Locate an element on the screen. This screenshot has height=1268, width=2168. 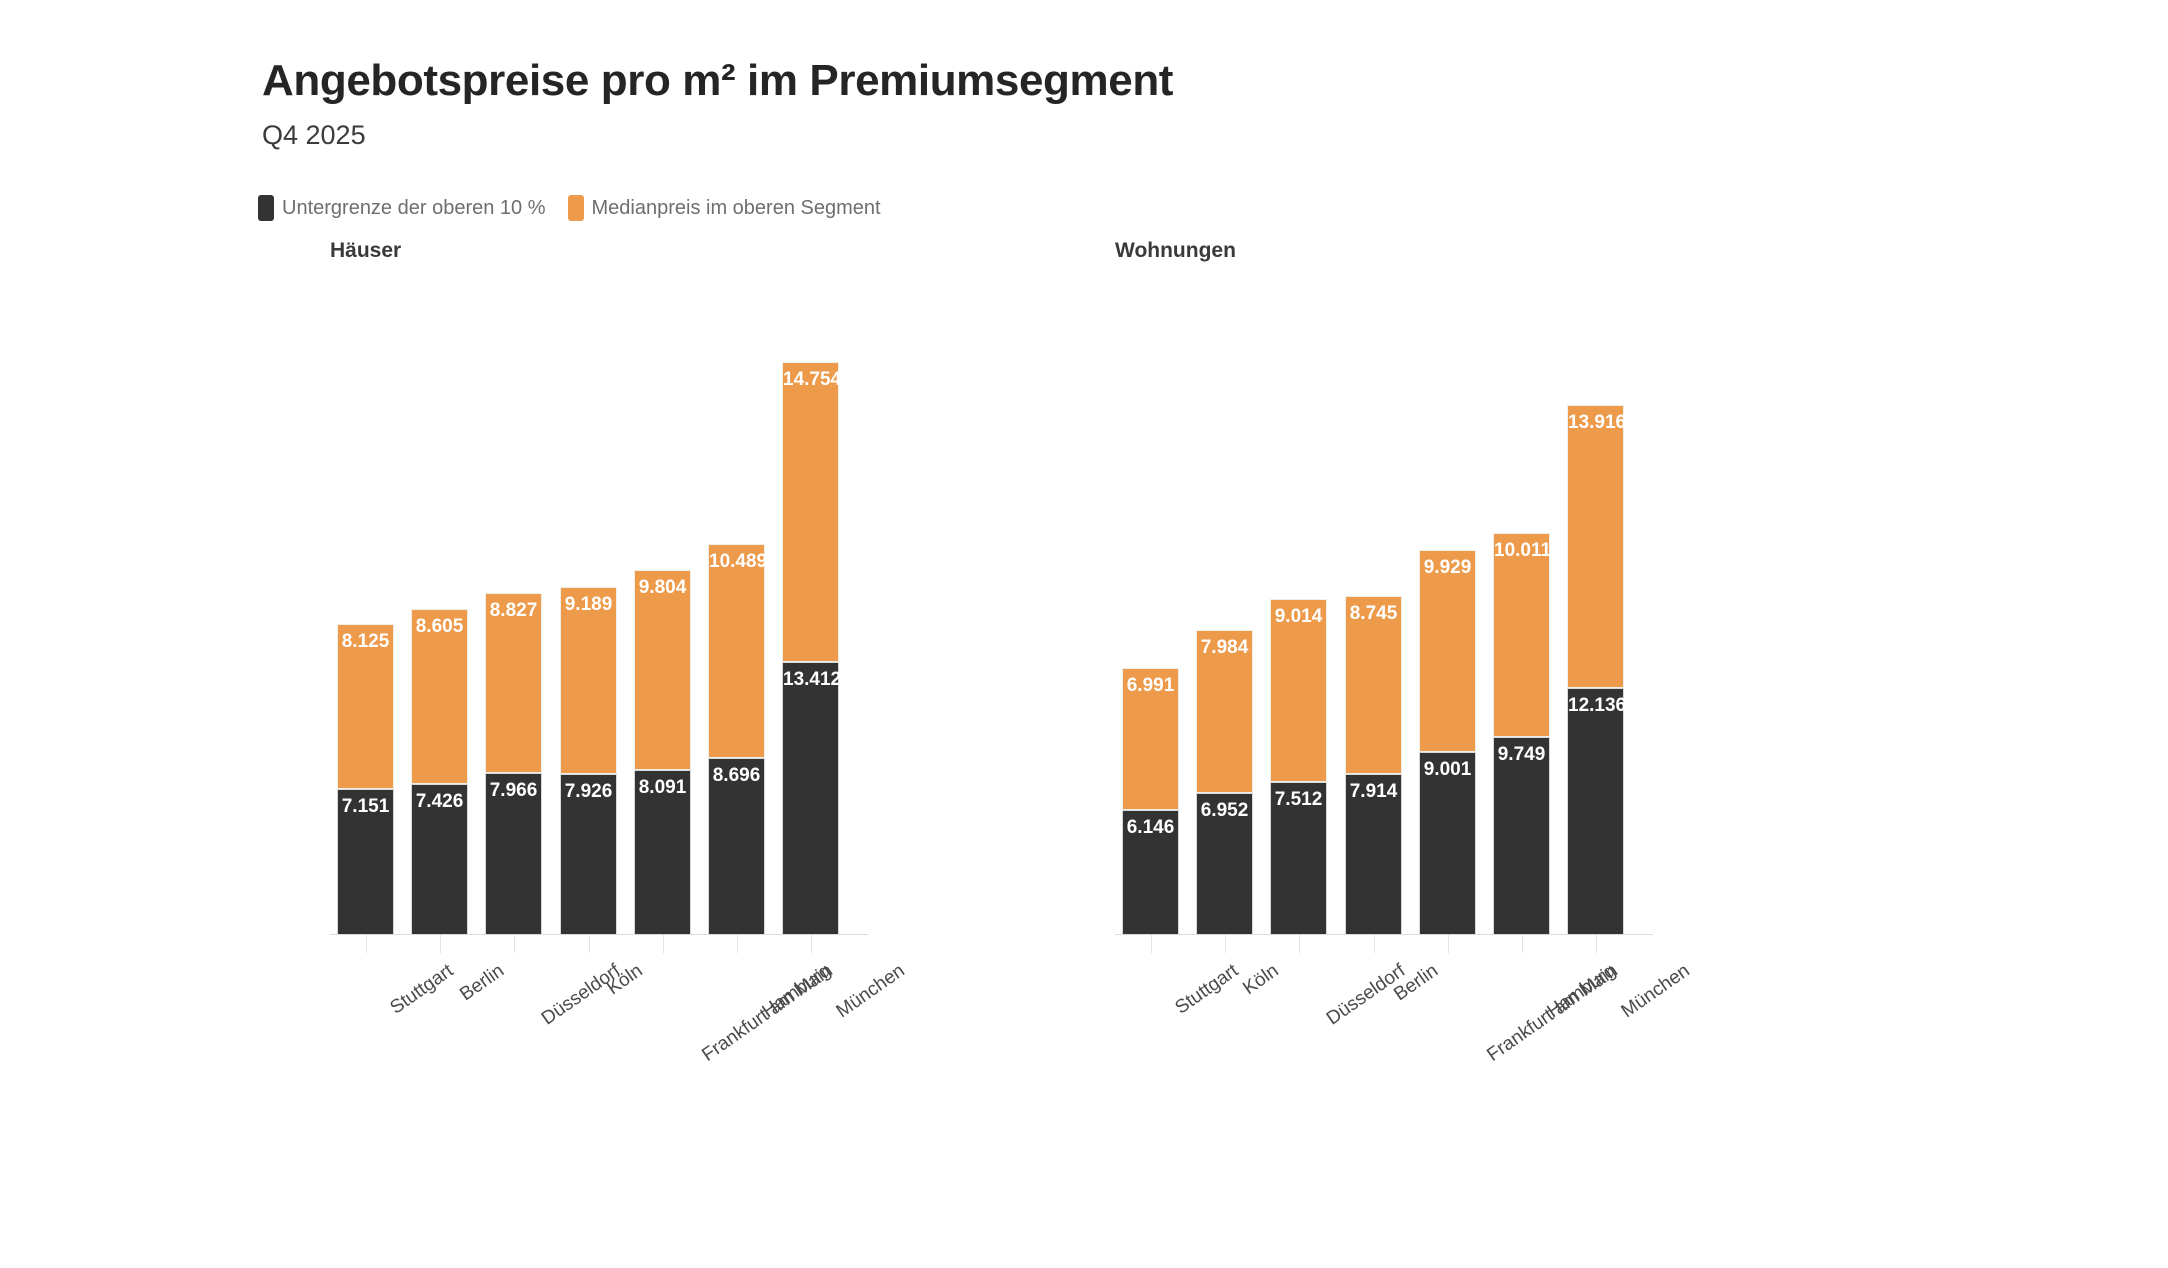
bar-value-label: 8.091 is located at coordinates (662, 787).